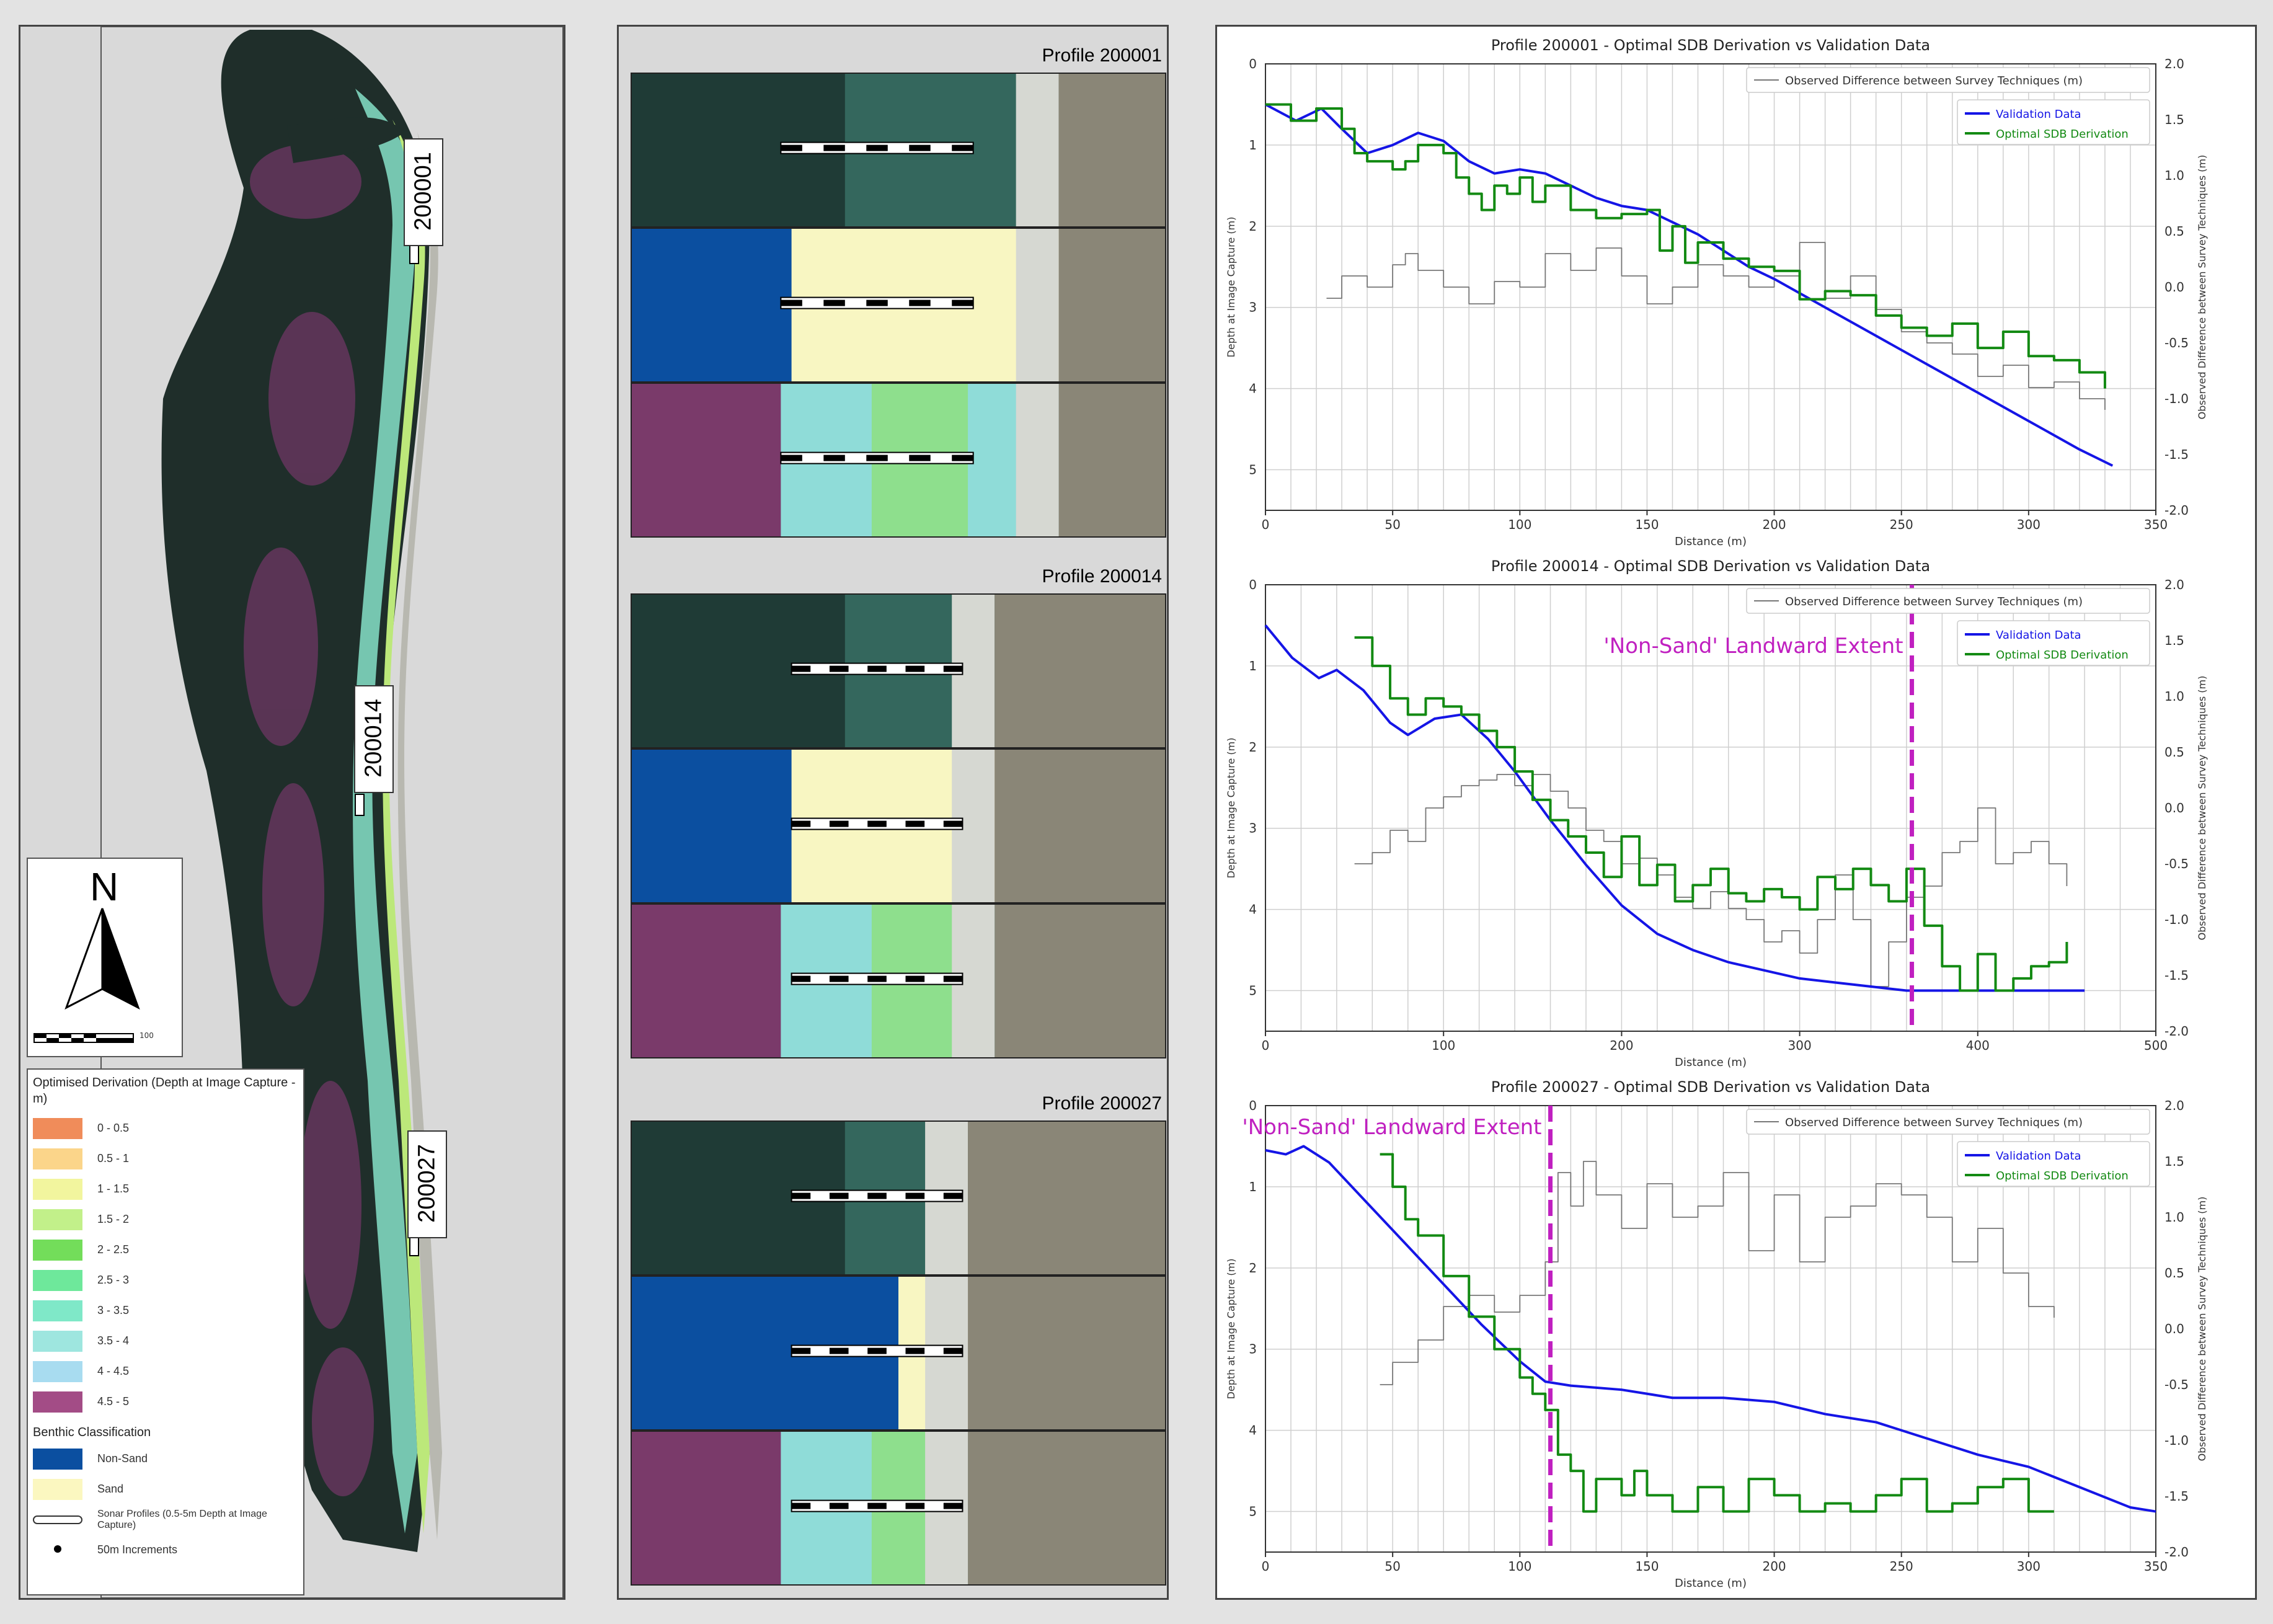 The width and height of the screenshot is (2273, 1624). Describe the element at coordinates (114, 1401) in the screenshot. I see `depth-class-label: 4.5 - 5` at that location.